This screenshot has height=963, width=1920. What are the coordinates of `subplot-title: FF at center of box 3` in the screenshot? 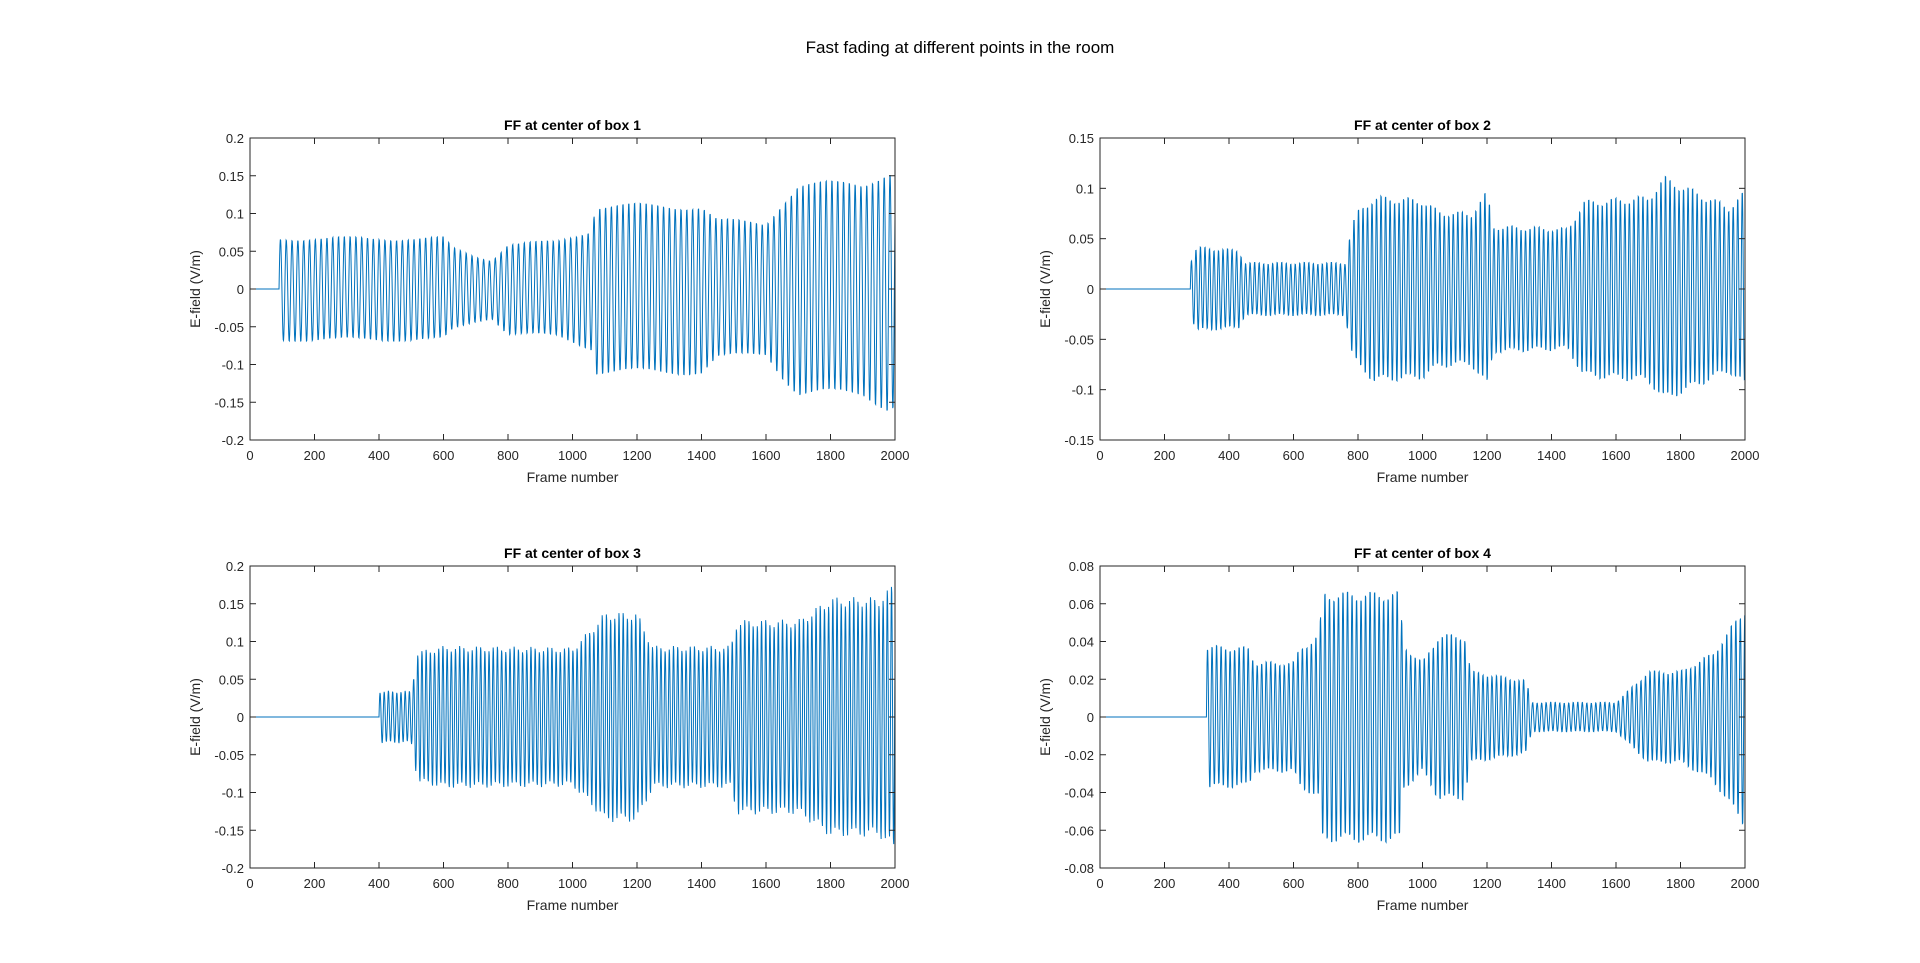 It's located at (572, 553).